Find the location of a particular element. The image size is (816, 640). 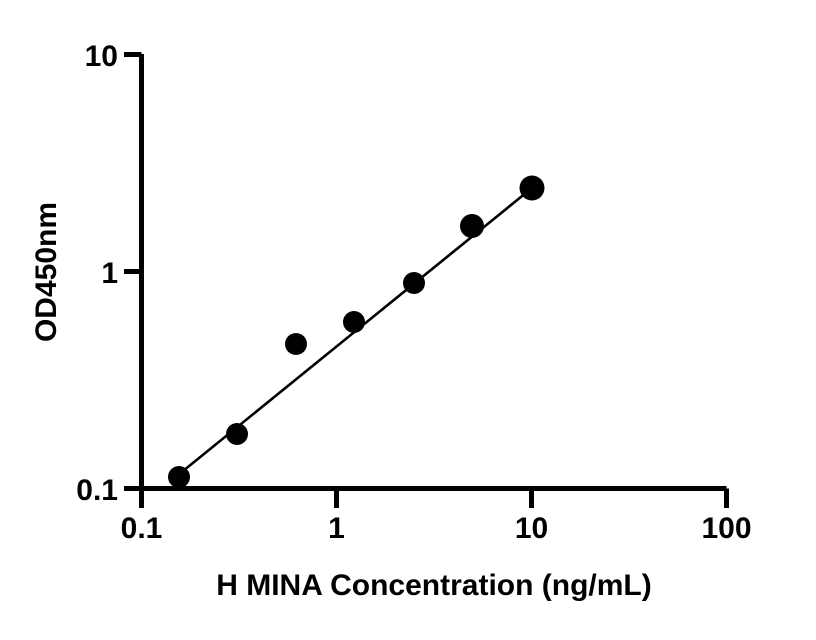

x-tick-label-0.1: 0.1 is located at coordinates (142, 528).